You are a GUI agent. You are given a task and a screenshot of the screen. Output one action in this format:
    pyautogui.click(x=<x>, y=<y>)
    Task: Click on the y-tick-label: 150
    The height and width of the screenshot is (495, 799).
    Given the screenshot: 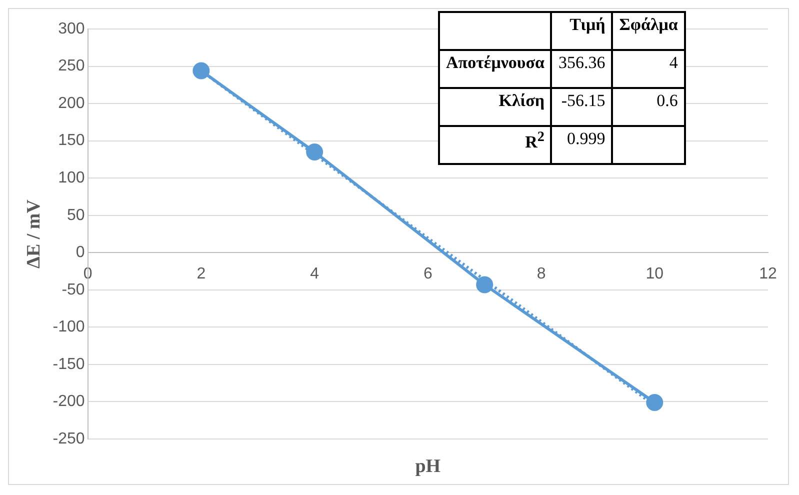 What is the action you would take?
    pyautogui.click(x=71, y=141)
    